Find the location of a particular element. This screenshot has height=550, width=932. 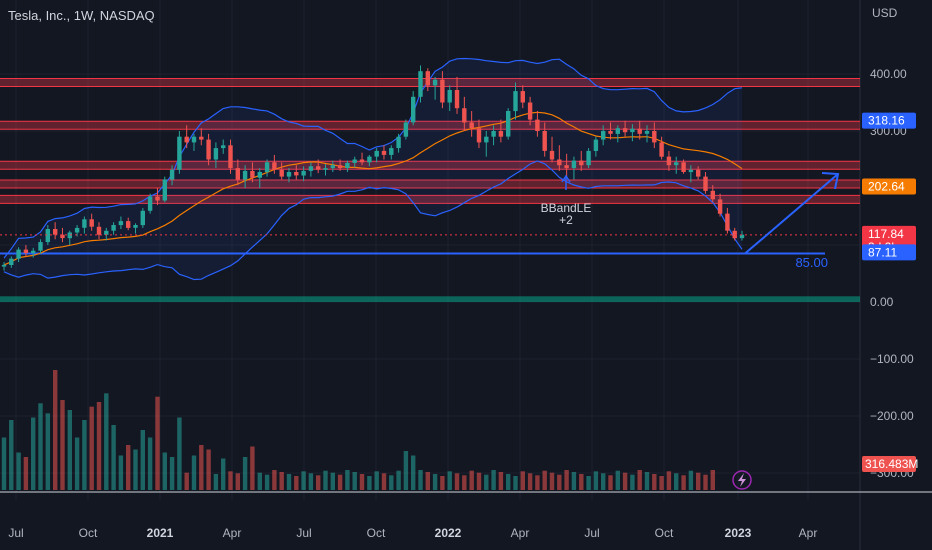

chart-title: Tesla, Inc., 1W, NASDAQ is located at coordinates (81, 15).